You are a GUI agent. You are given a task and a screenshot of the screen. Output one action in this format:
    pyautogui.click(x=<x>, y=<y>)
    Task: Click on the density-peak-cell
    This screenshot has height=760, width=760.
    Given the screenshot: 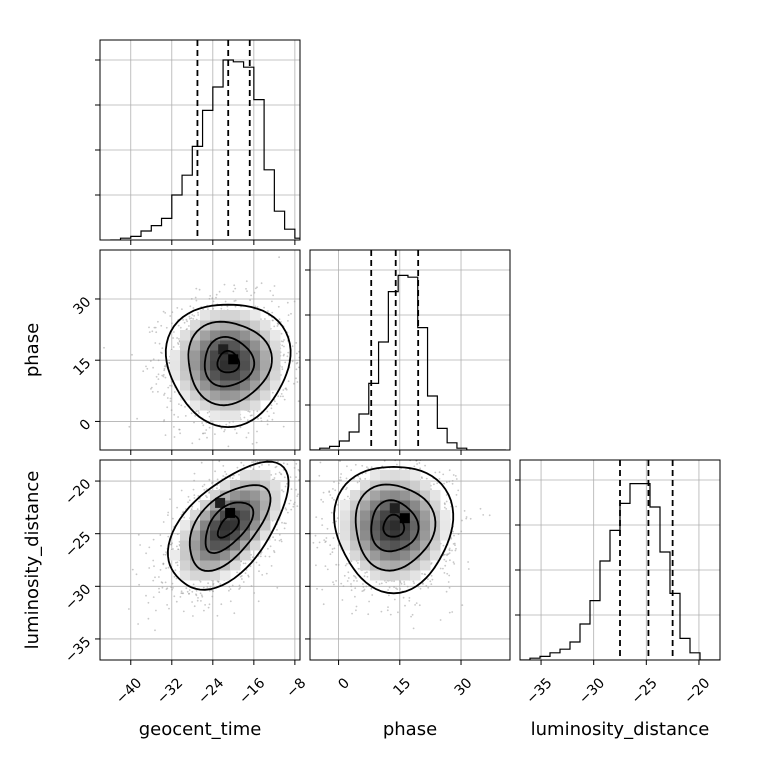 What is the action you would take?
    pyautogui.click(x=230, y=512)
    